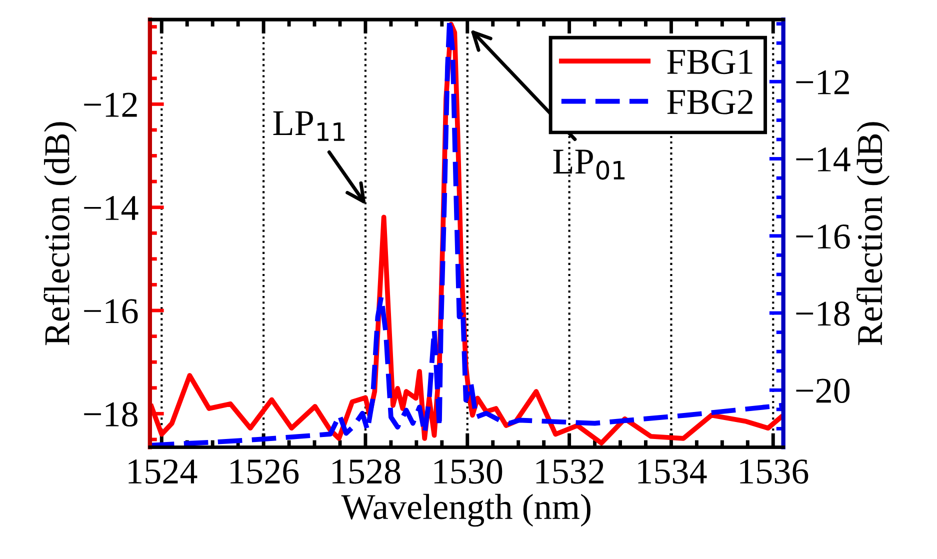 This screenshot has width=937, height=559. What do you see at coordinates (111, 208) in the screenshot?
I see `y-tick-label: −14` at bounding box center [111, 208].